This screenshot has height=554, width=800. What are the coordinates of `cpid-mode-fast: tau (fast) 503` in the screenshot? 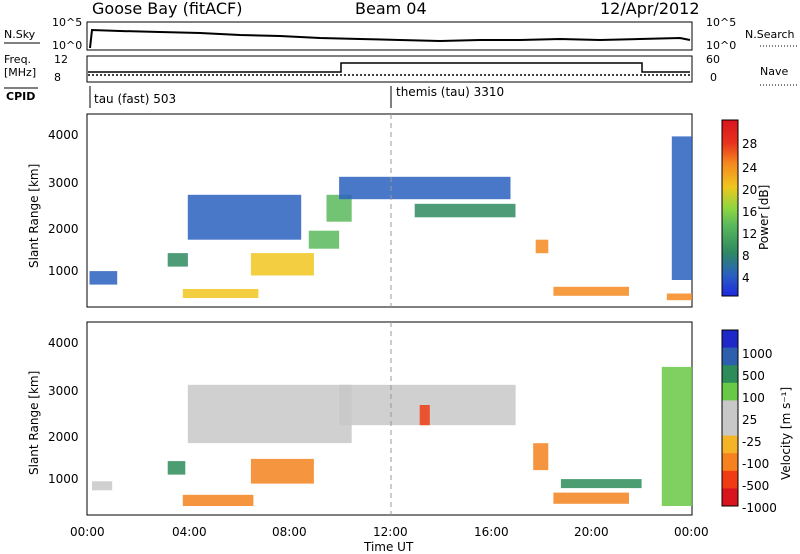 It's located at (135, 99).